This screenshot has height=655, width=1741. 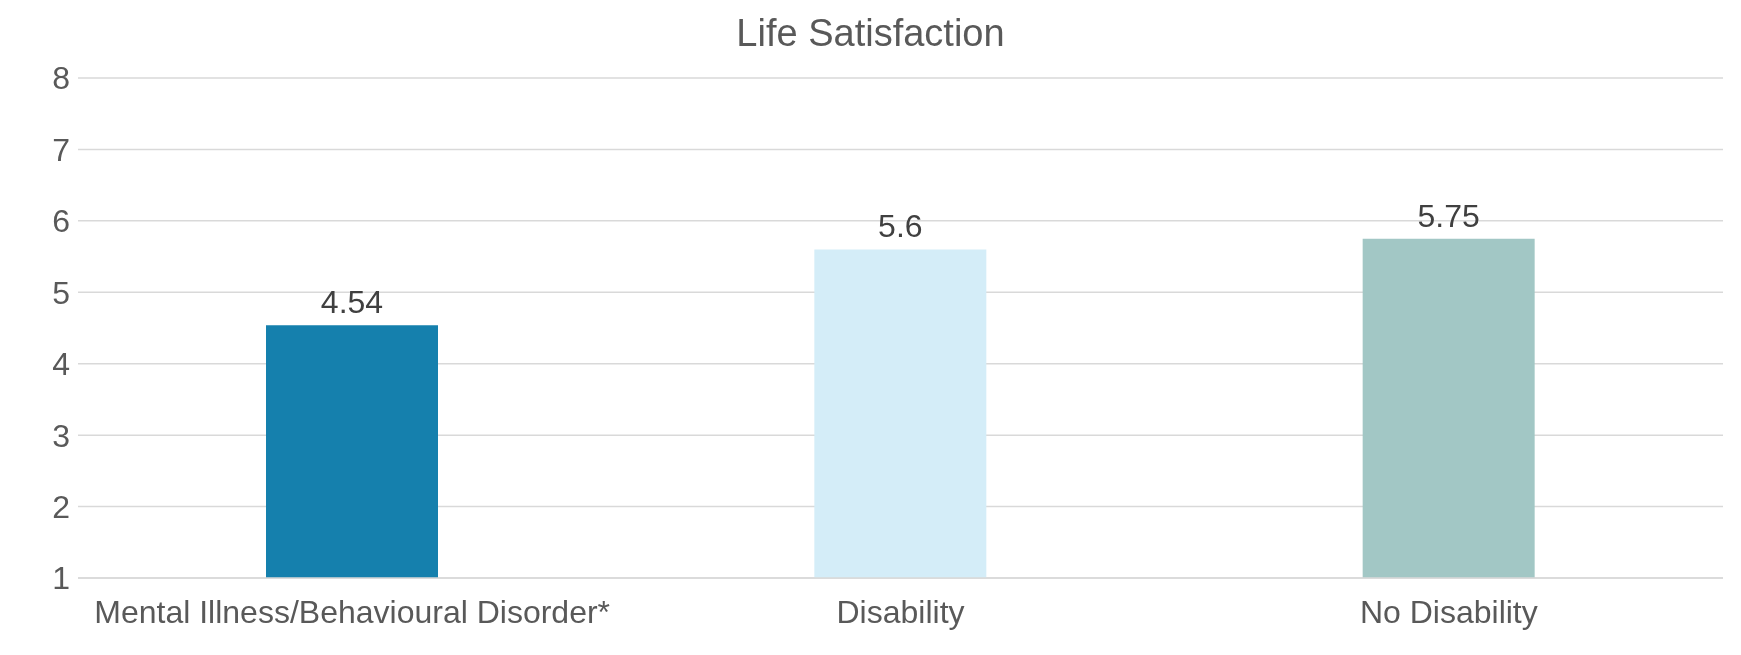 What do you see at coordinates (61, 578) in the screenshot?
I see `y-tick-label: 1` at bounding box center [61, 578].